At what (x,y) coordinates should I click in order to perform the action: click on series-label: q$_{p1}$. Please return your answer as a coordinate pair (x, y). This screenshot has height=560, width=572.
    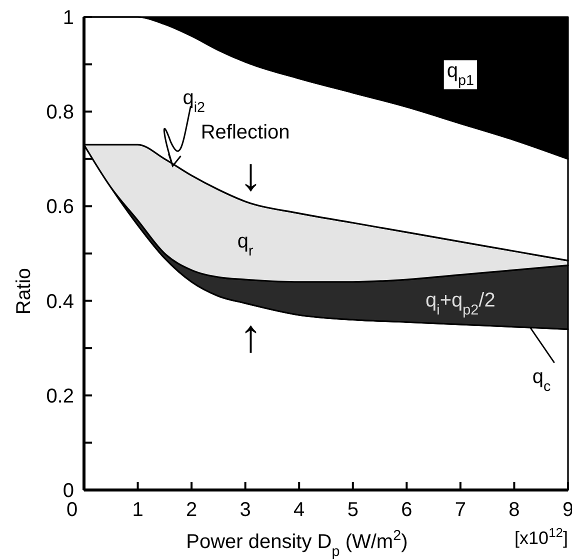
    Looking at the image, I should click on (460, 75).